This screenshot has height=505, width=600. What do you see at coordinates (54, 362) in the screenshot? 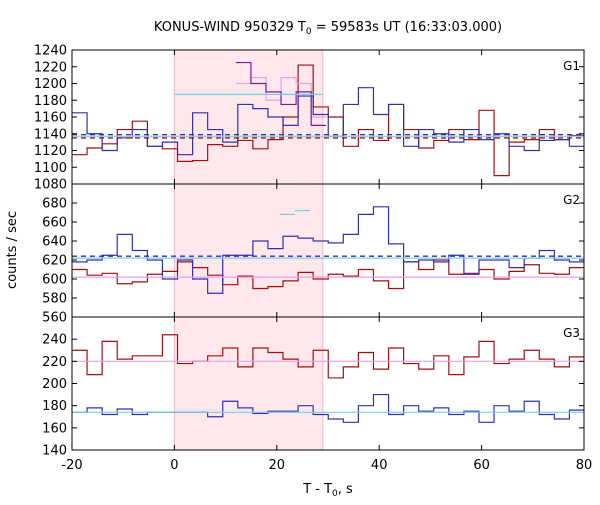
I see `y-tick-label: 220` at bounding box center [54, 362].